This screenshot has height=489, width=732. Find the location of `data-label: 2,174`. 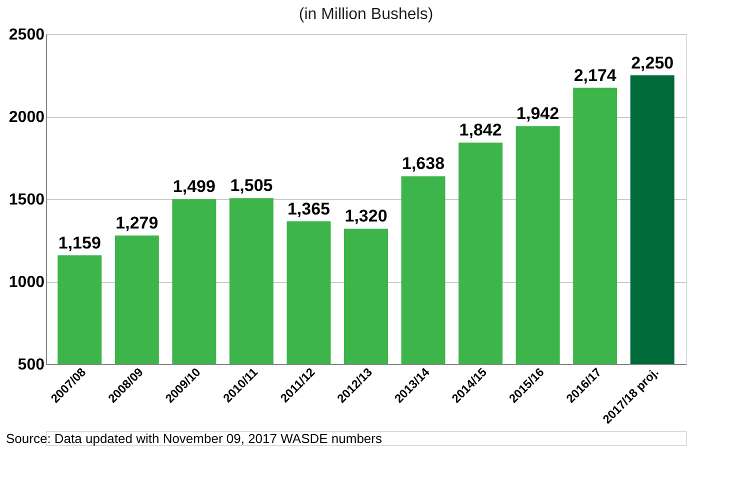

data-label: 2,174 is located at coordinates (595, 75).